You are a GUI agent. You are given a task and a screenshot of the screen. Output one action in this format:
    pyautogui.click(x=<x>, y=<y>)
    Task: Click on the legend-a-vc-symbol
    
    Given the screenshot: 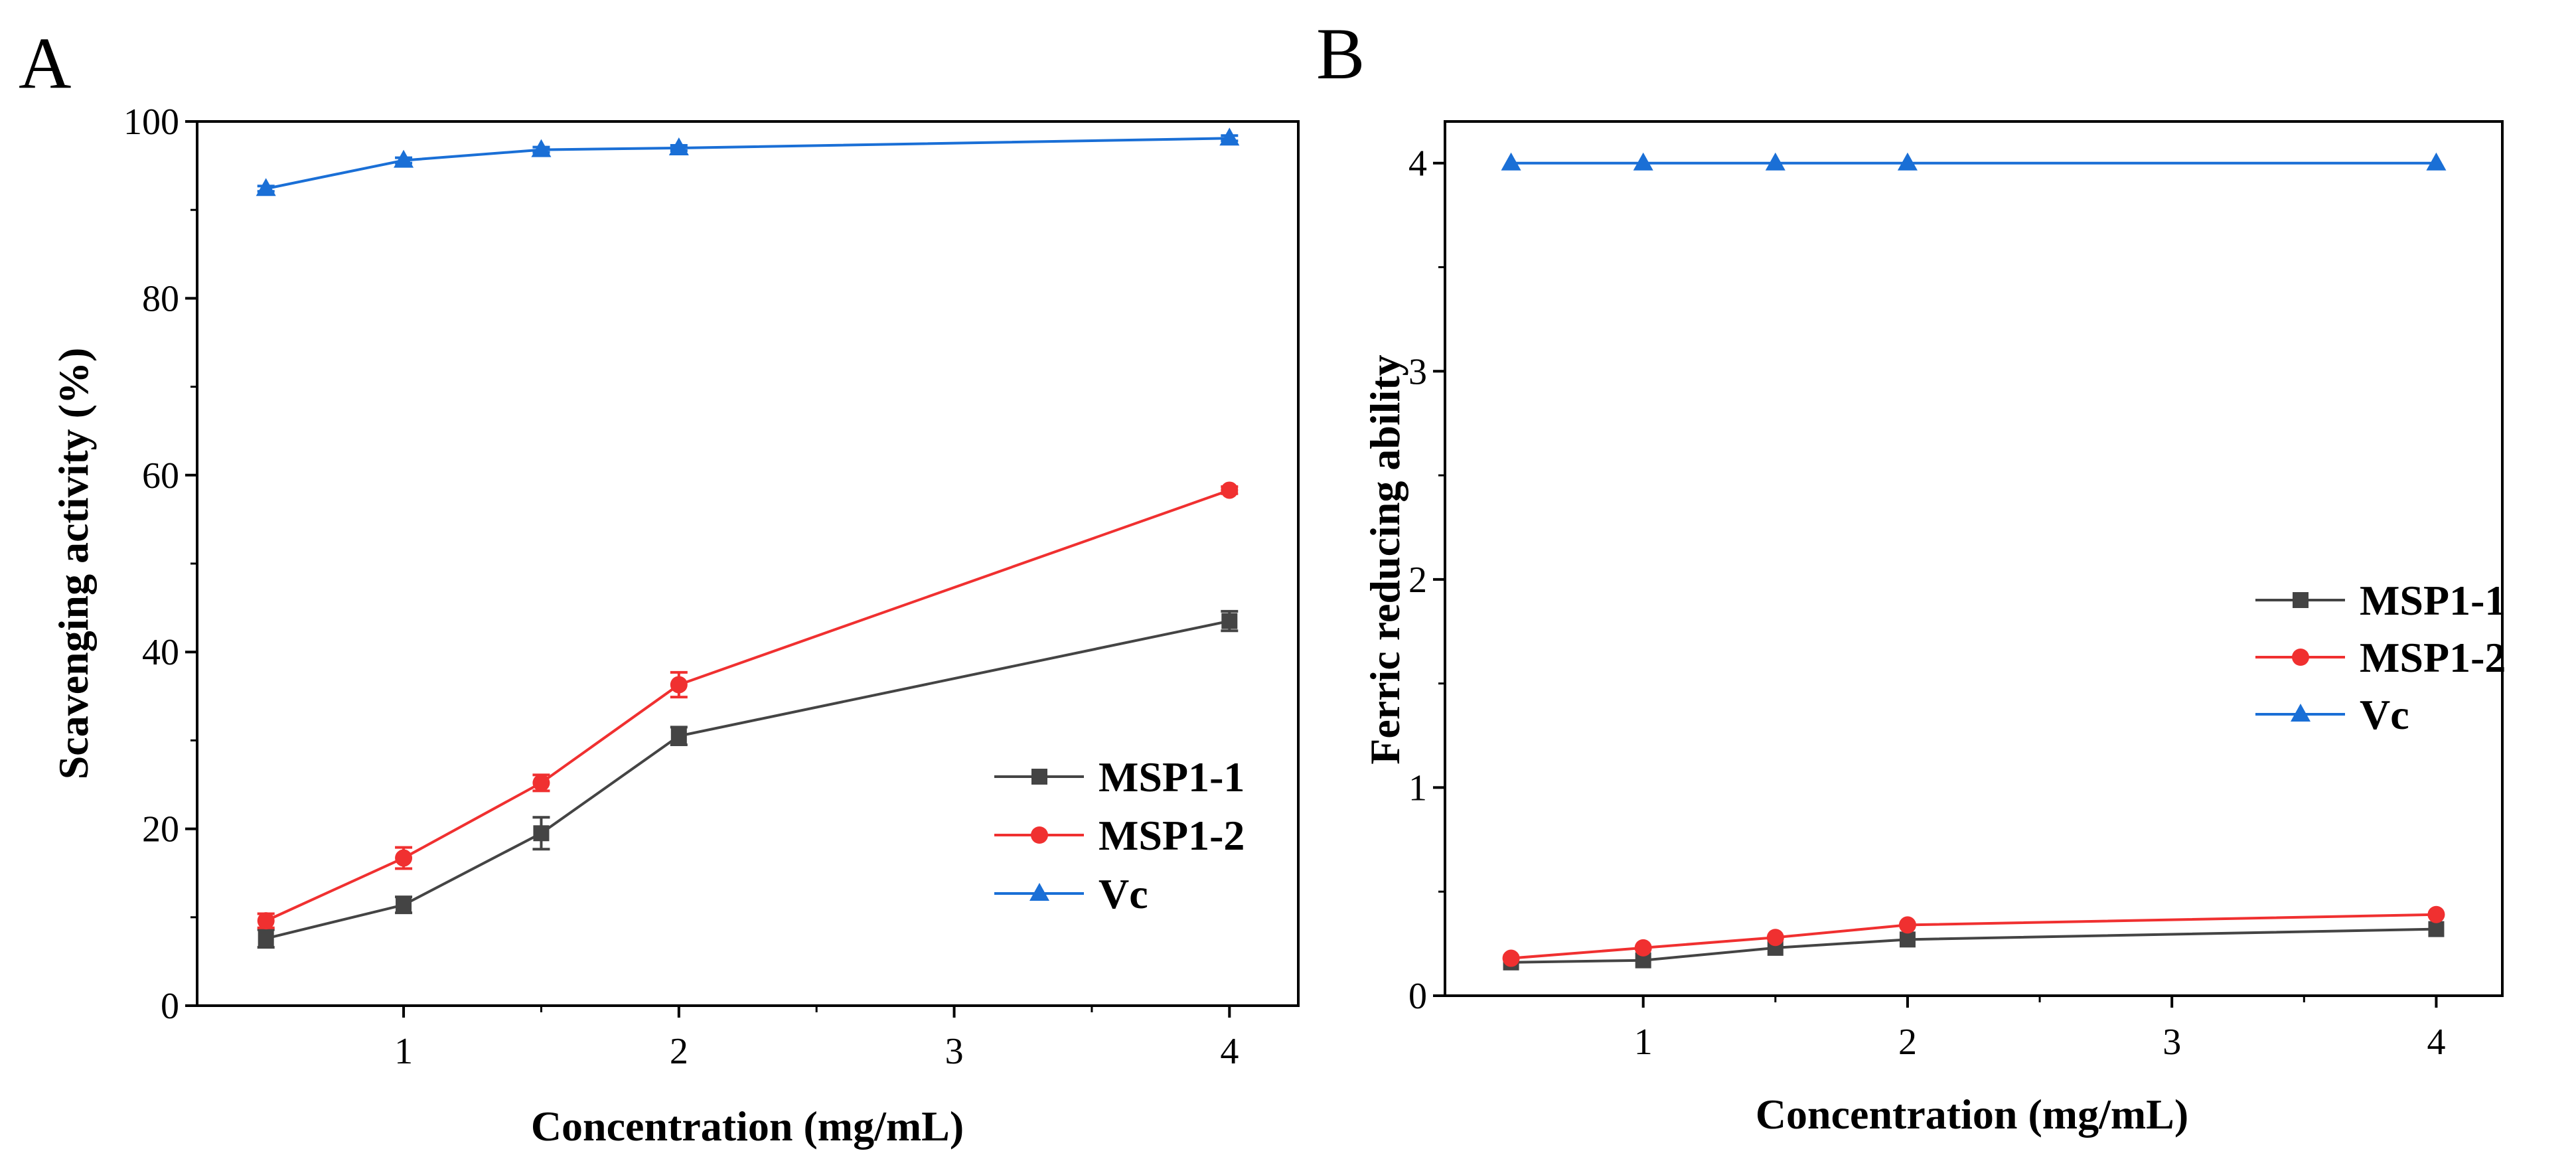 What is the action you would take?
    pyautogui.click(x=1039, y=892)
    